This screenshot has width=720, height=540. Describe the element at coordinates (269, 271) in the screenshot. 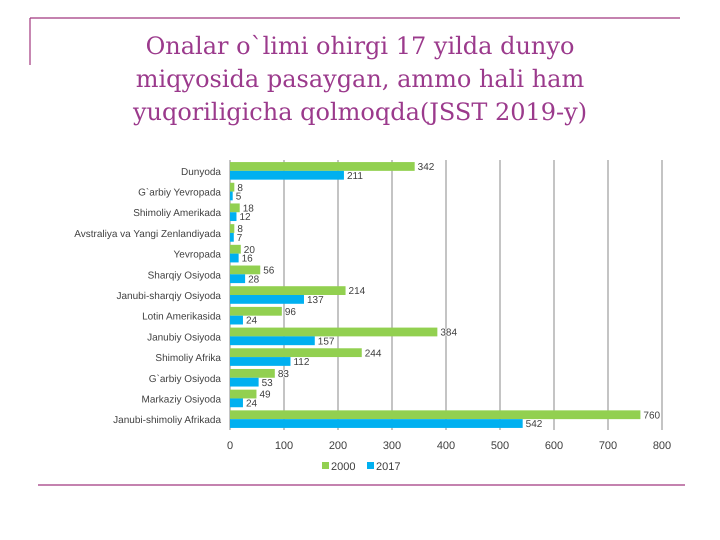

I see `data-label: 56` at that location.